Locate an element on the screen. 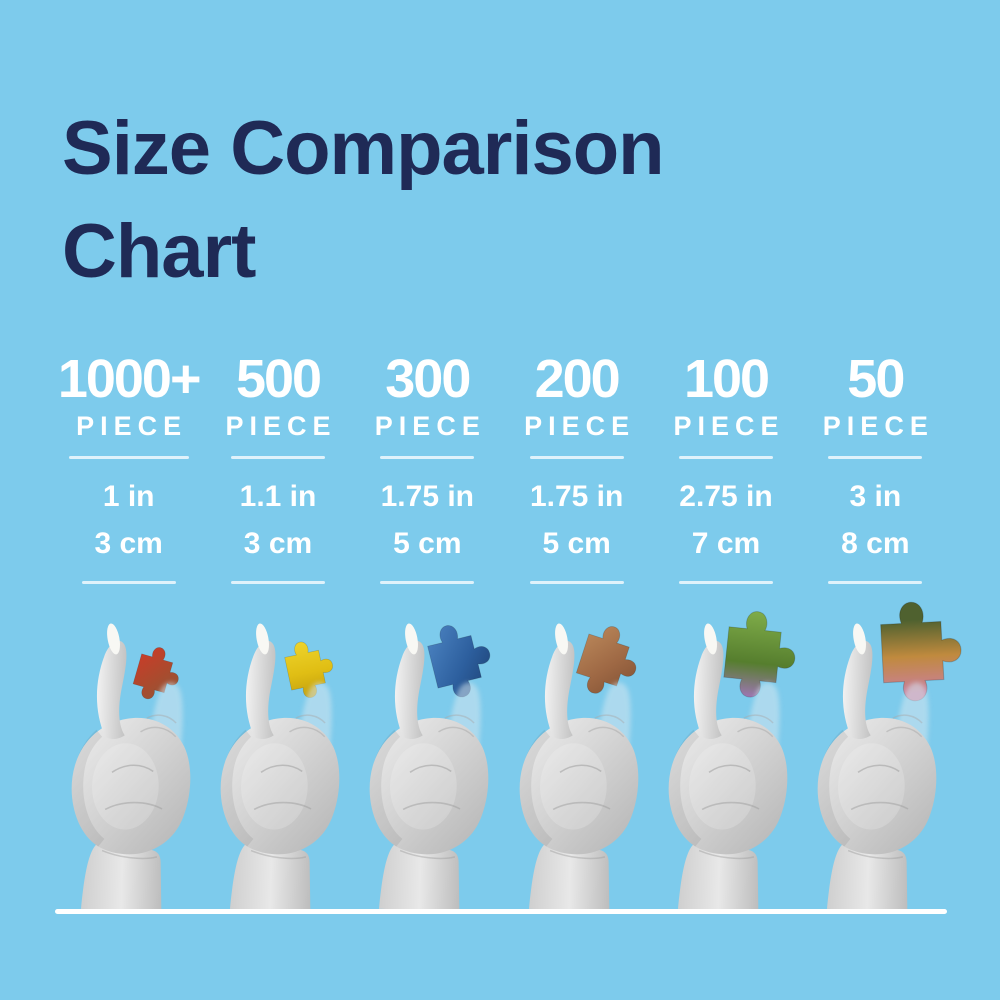 Image resolution: width=1000 pixels, height=1000 pixels. size-cm: 7 cm is located at coordinates (726, 543).